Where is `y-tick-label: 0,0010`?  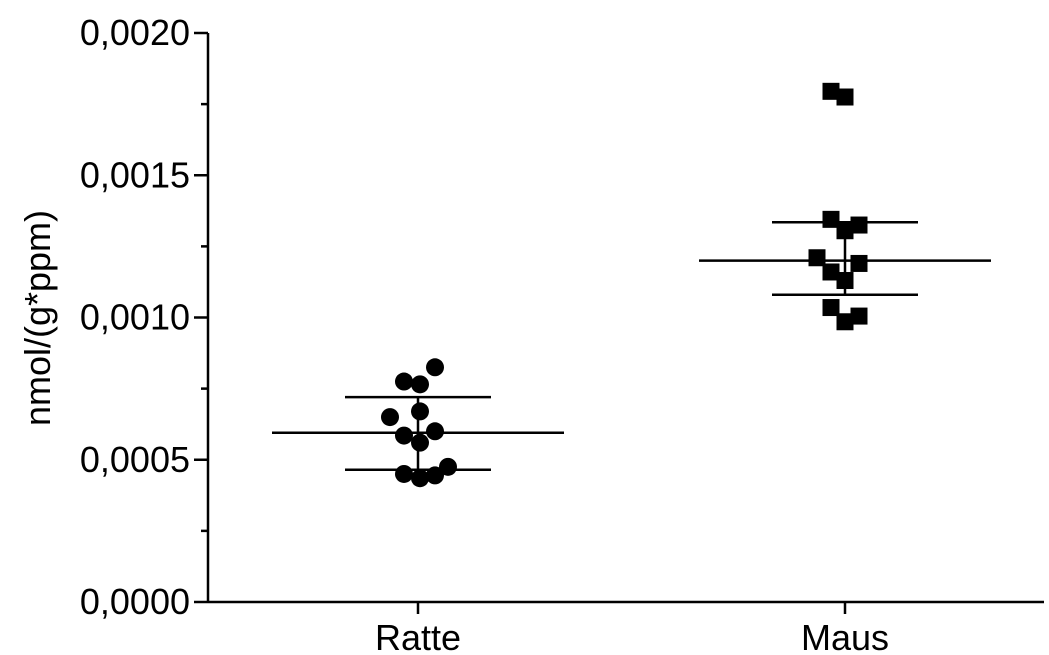
y-tick-label: 0,0010 is located at coordinates (135, 317).